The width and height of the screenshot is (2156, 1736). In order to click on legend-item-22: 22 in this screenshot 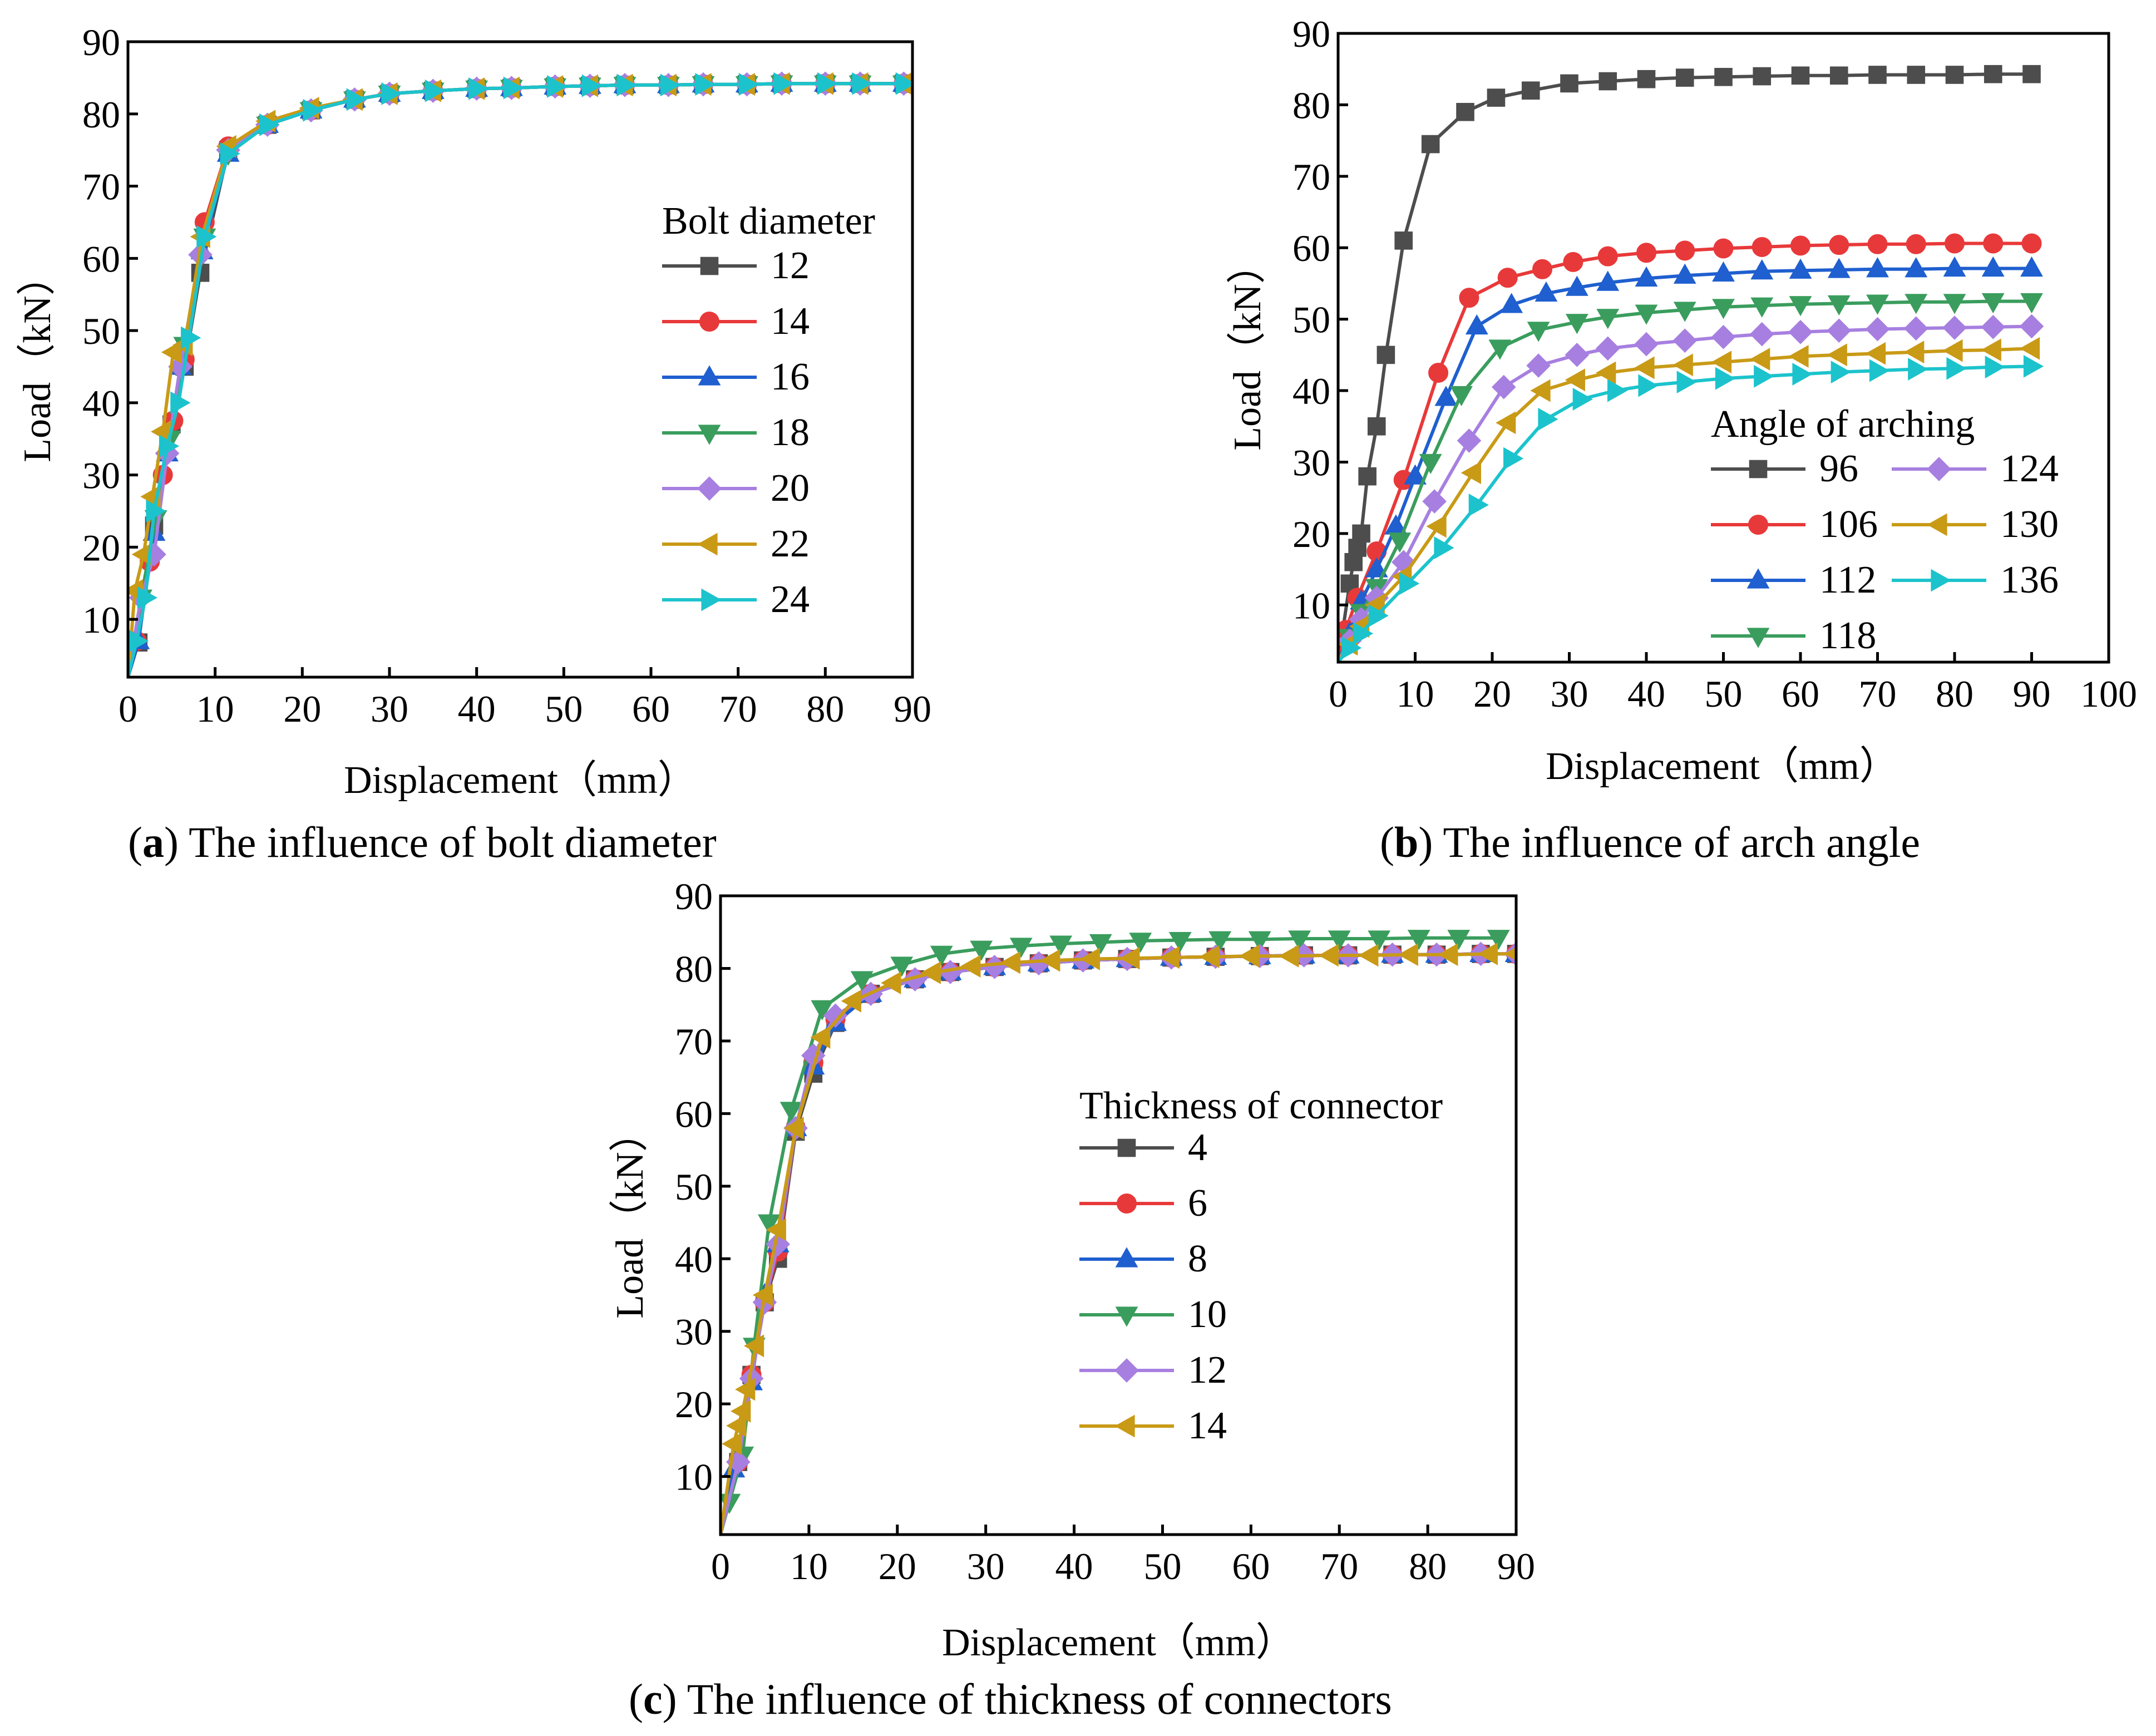, I will do `click(736, 543)`.